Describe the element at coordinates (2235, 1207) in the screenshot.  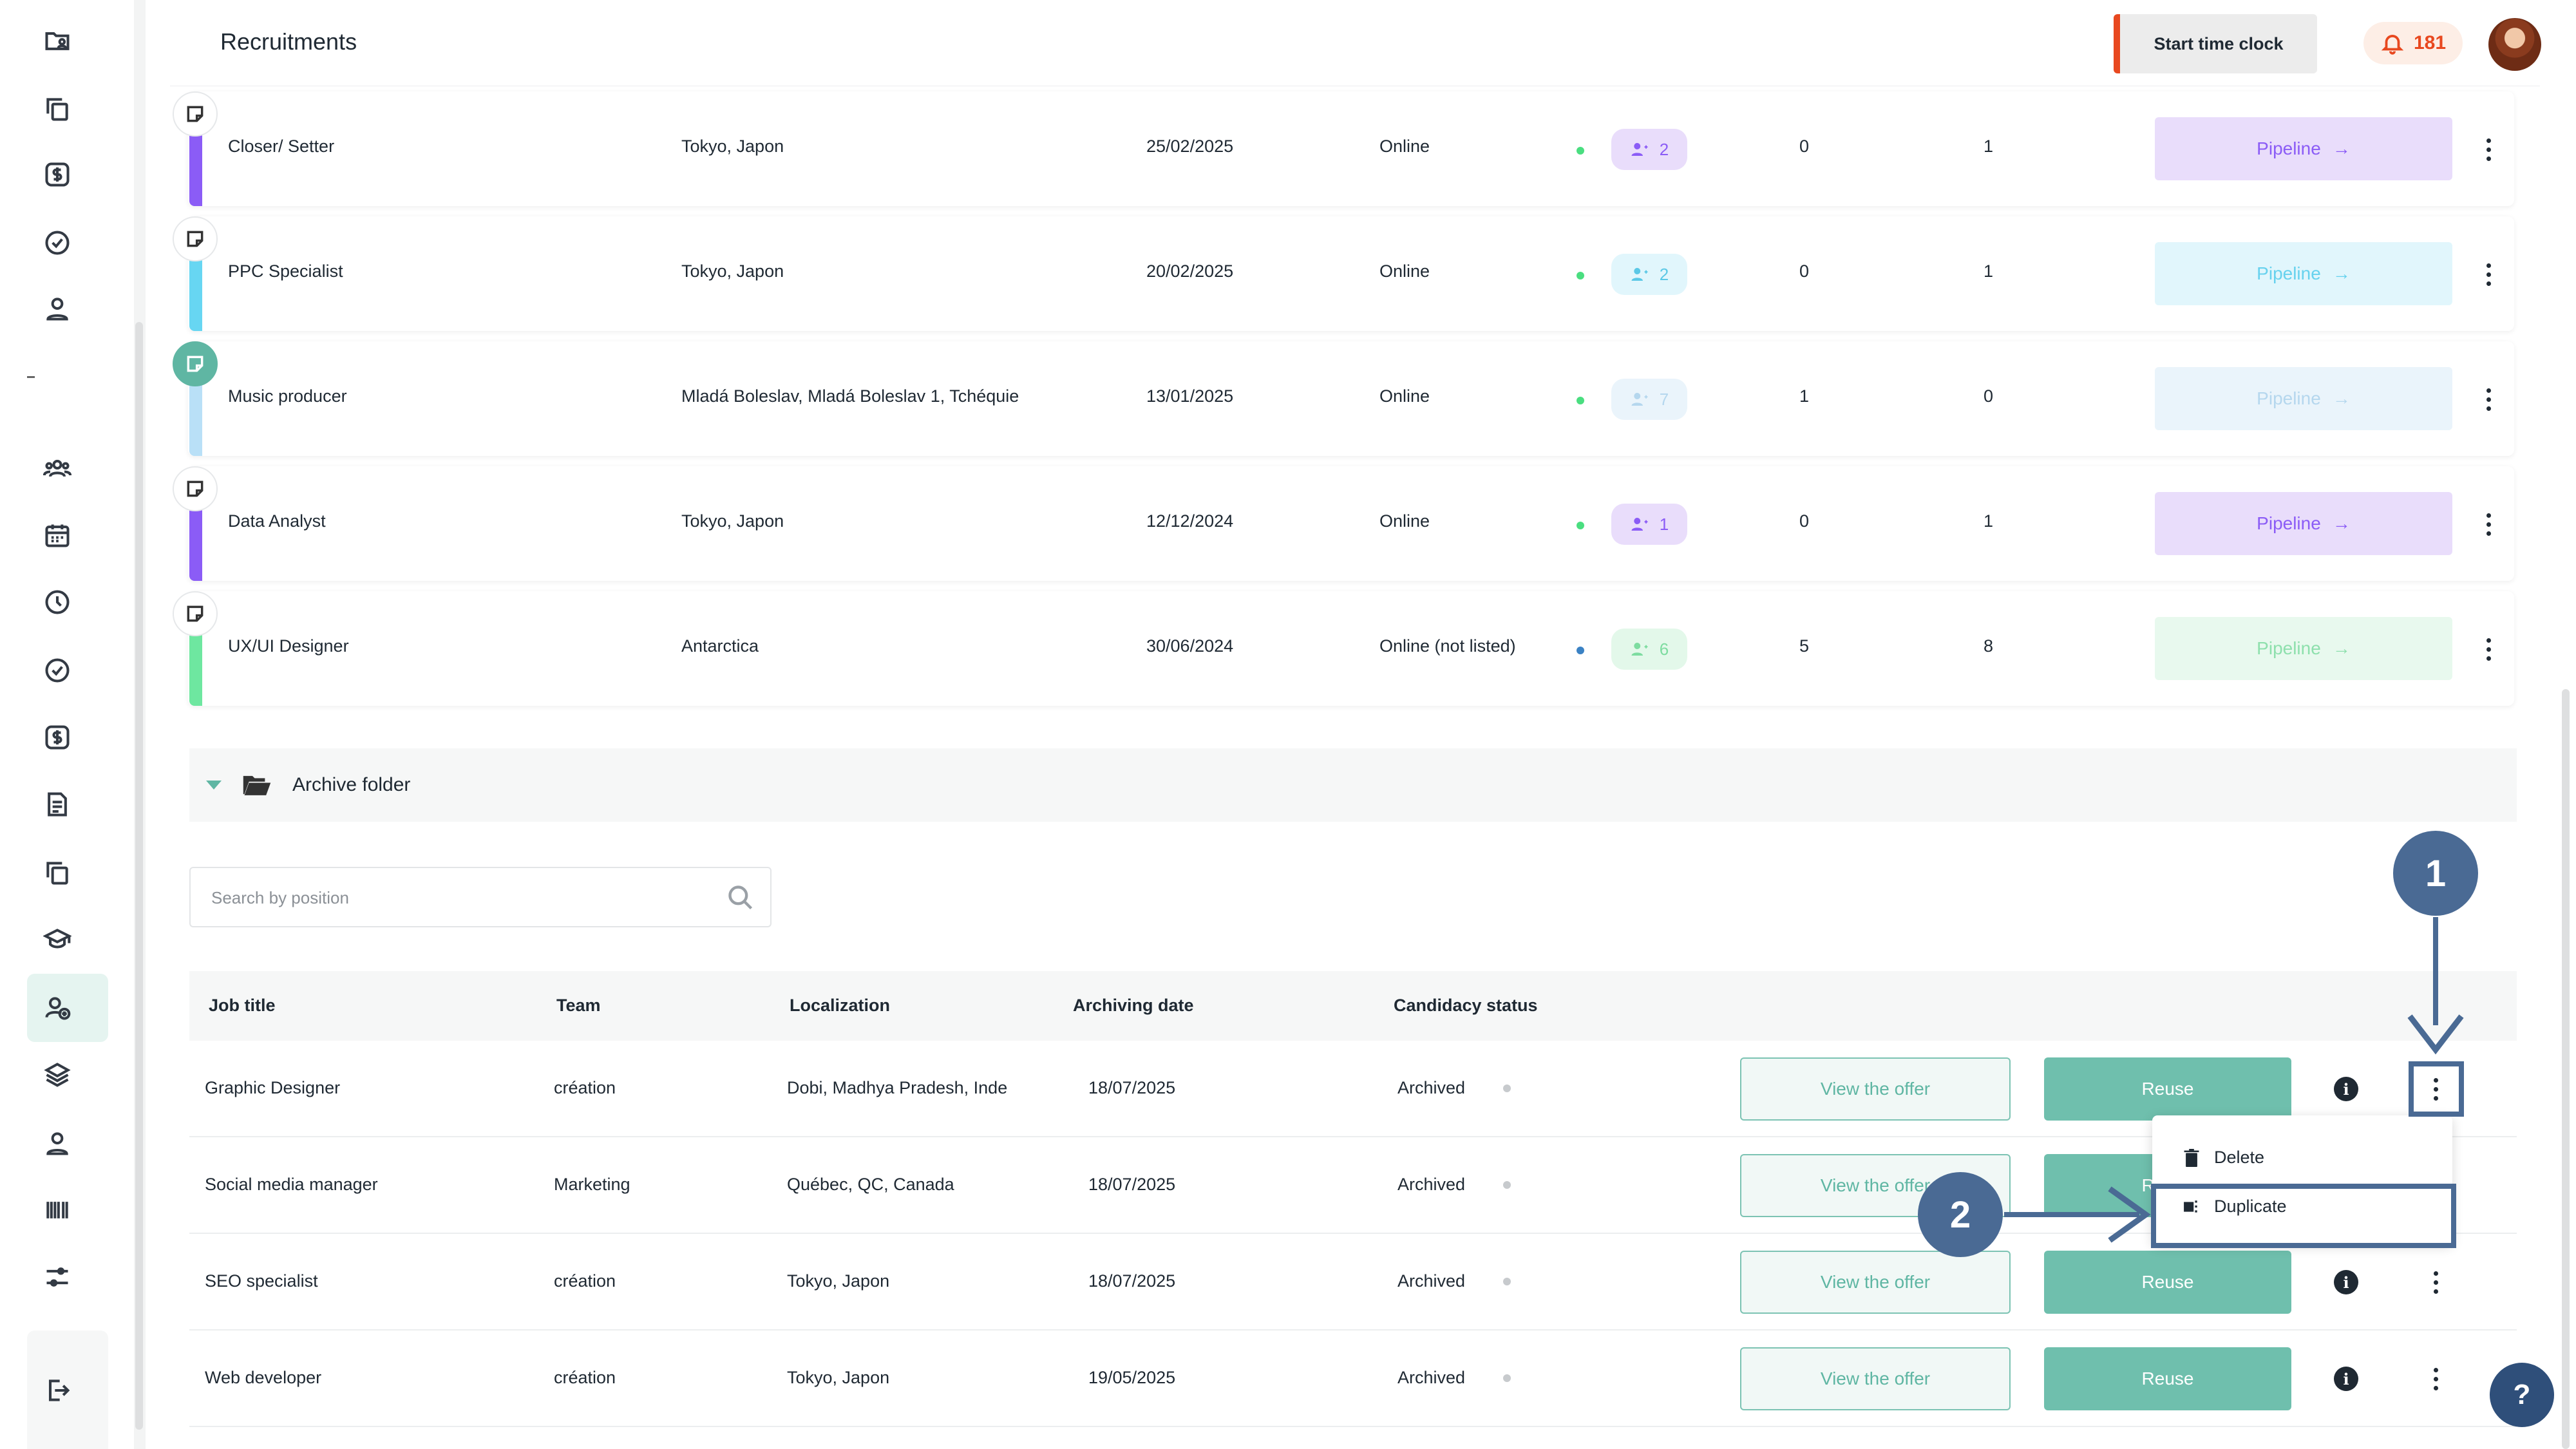
I see `duplicate-menu-item: Duplicate` at that location.